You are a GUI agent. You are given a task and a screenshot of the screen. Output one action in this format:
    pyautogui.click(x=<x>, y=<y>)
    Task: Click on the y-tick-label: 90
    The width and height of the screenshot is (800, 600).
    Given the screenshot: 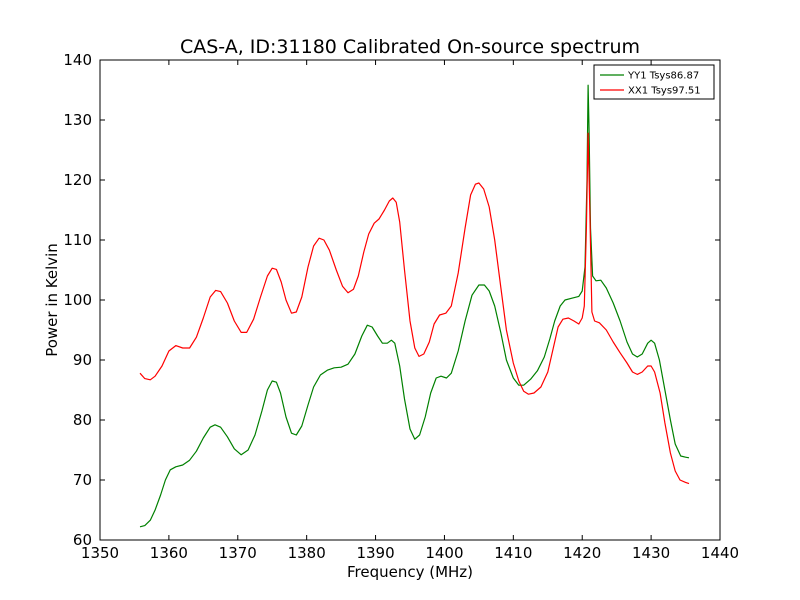 What is the action you would take?
    pyautogui.click(x=82, y=360)
    